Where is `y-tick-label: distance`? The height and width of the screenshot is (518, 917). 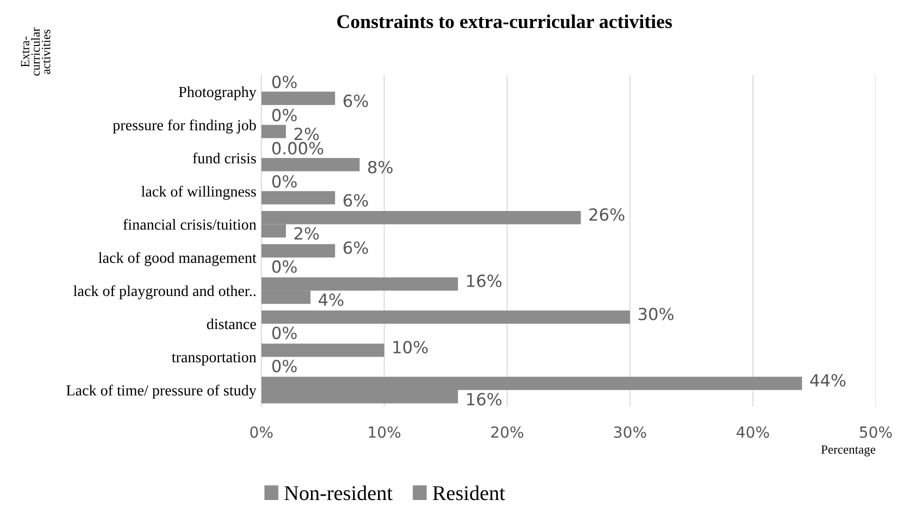 y-tick-label: distance is located at coordinates (231, 324).